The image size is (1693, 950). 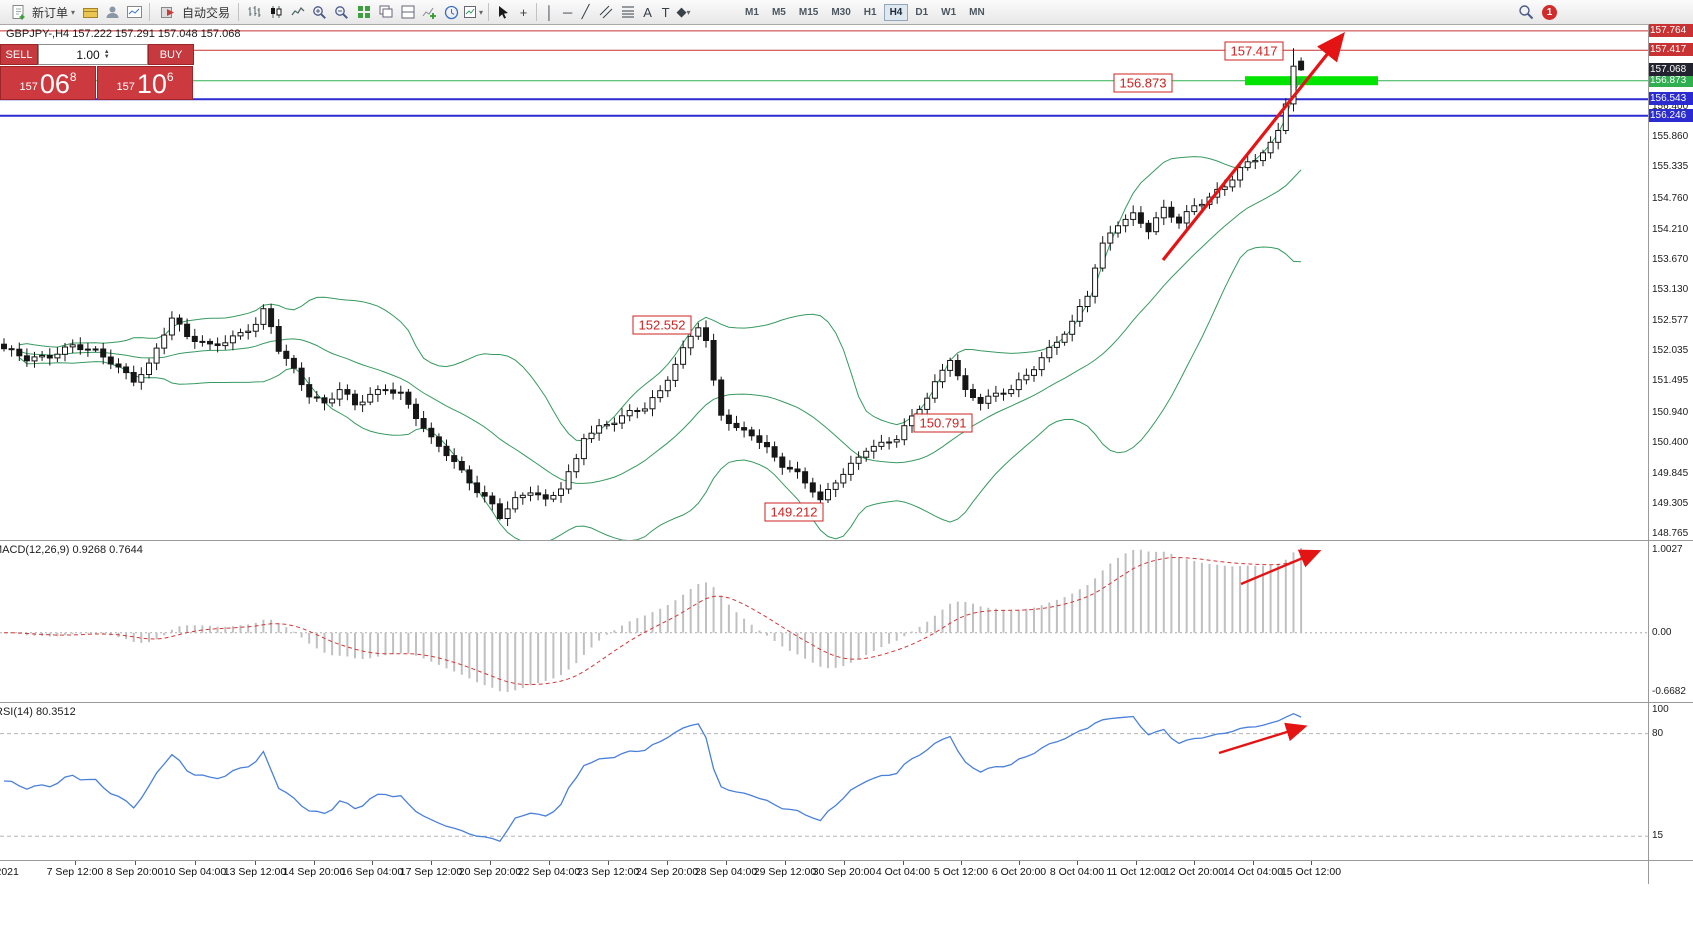 What do you see at coordinates (1670, 137) in the screenshot?
I see `price-axis-label: 155.860` at bounding box center [1670, 137].